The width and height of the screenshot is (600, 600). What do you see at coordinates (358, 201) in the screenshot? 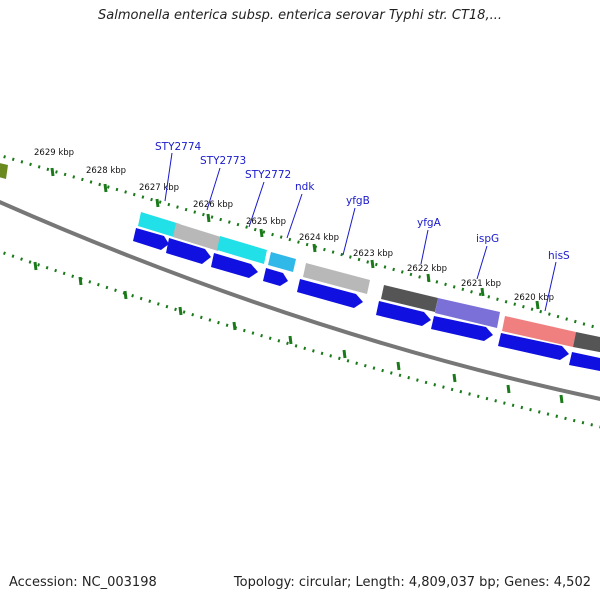
I see `gene-label-yfgb: yfgB` at bounding box center [358, 201].